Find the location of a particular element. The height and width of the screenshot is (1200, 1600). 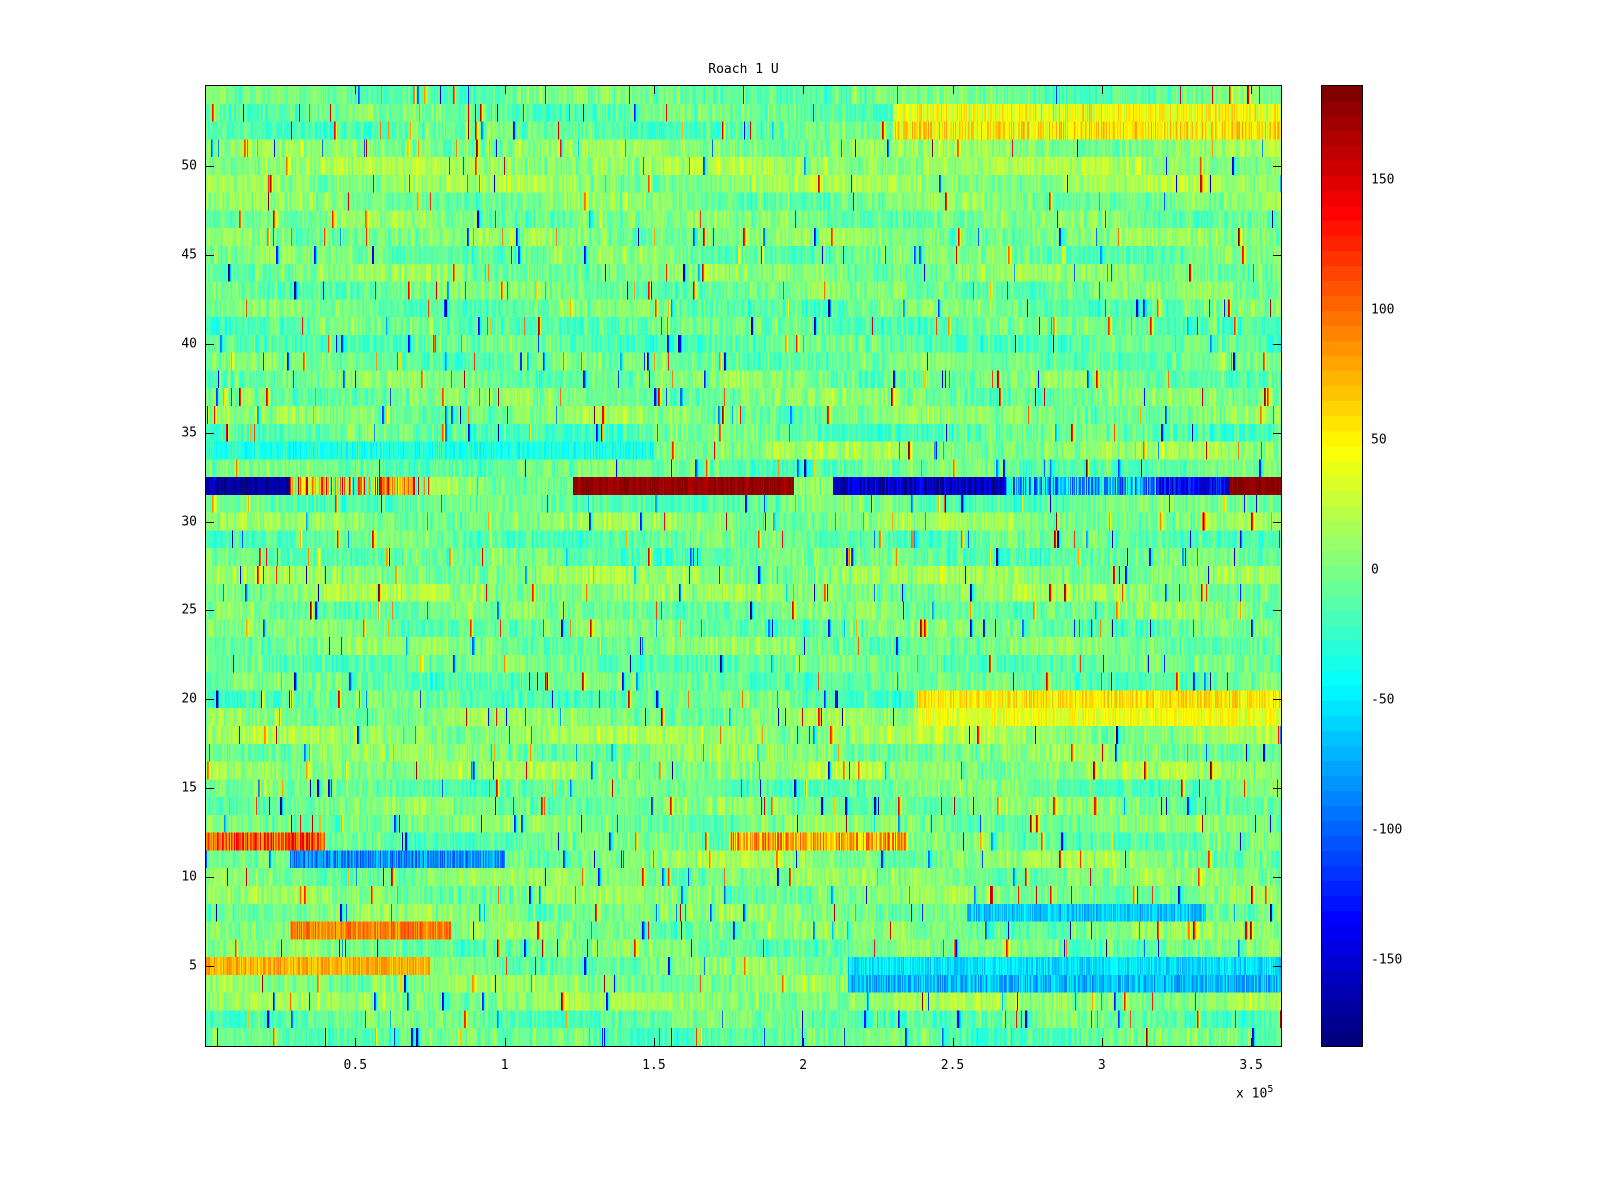

colorbar-canvas is located at coordinates (1342, 566).